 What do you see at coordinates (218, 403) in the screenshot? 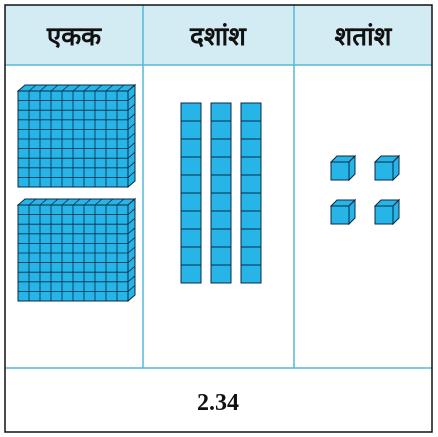
I see `footer-cell: 2.34` at bounding box center [218, 403].